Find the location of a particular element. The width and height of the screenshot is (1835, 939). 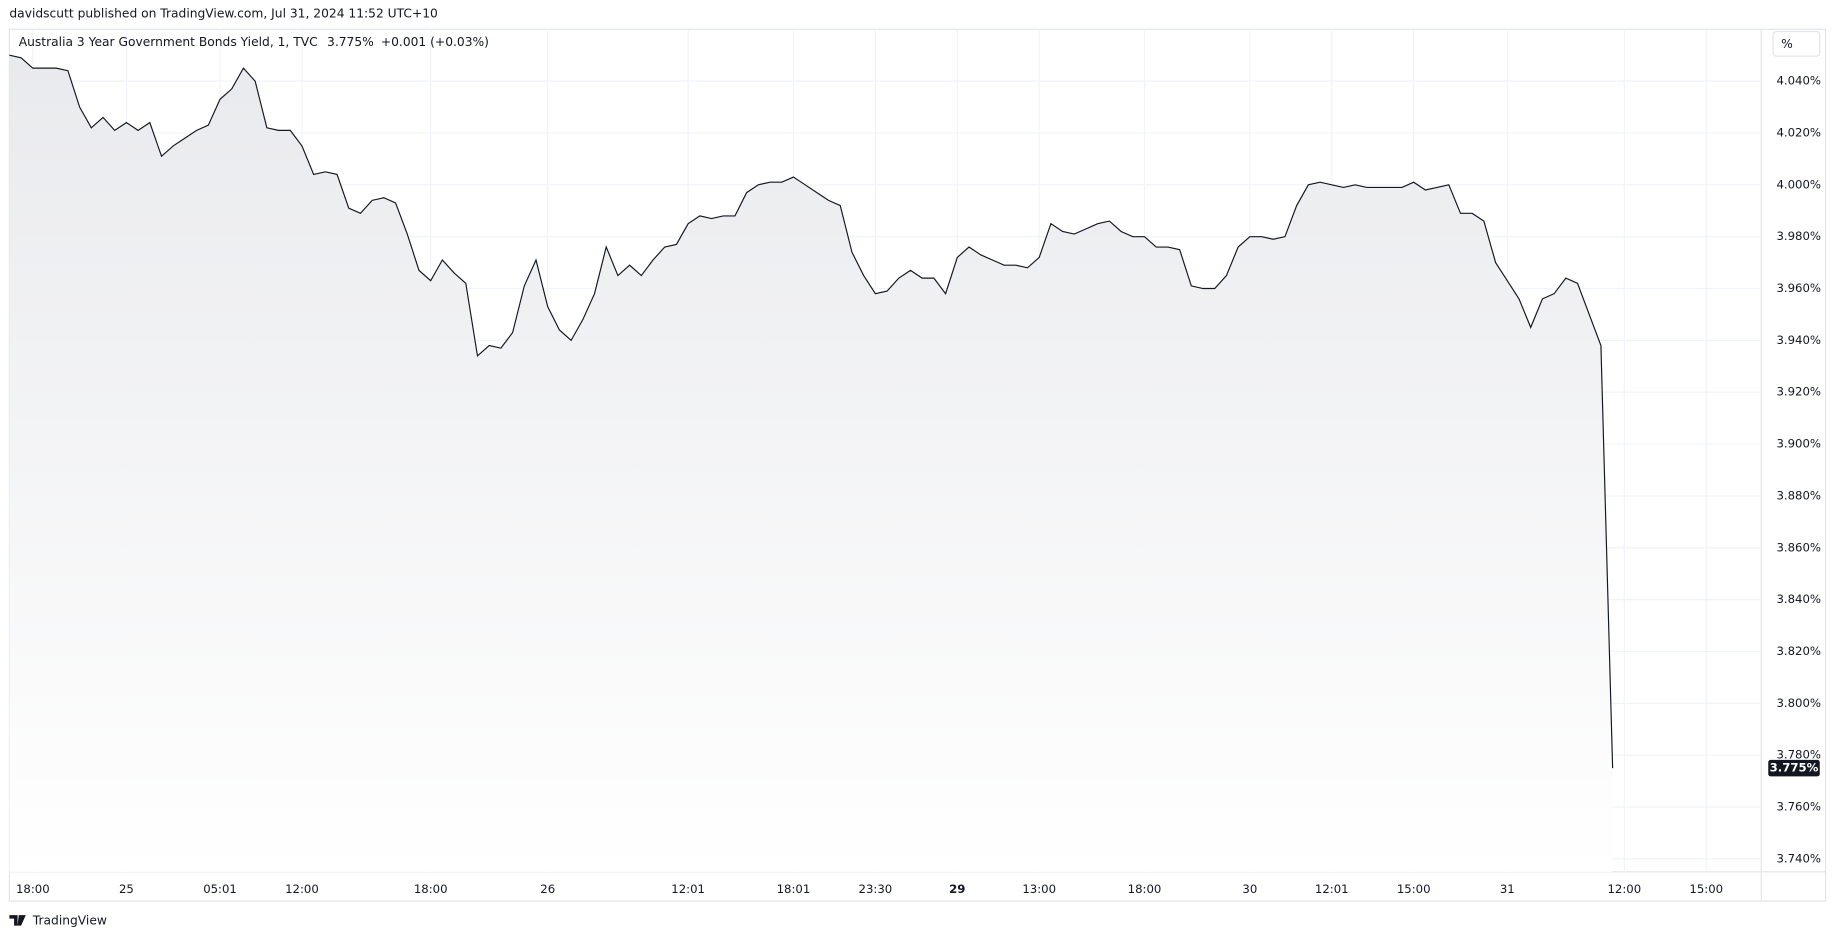

y-tick-label: 4.040% is located at coordinates (1798, 81).